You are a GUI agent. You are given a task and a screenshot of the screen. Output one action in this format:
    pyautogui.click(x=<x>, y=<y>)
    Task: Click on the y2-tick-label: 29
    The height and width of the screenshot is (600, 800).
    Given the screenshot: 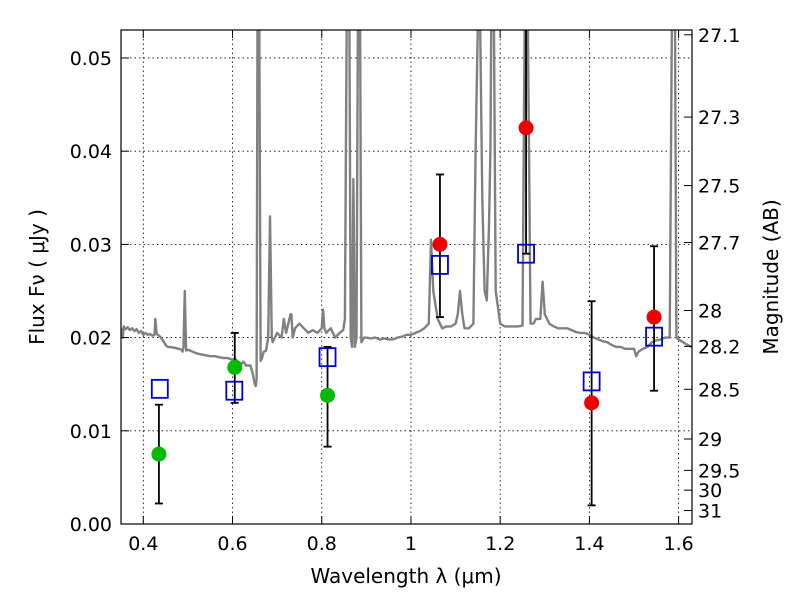 What is the action you would take?
    pyautogui.click(x=710, y=440)
    